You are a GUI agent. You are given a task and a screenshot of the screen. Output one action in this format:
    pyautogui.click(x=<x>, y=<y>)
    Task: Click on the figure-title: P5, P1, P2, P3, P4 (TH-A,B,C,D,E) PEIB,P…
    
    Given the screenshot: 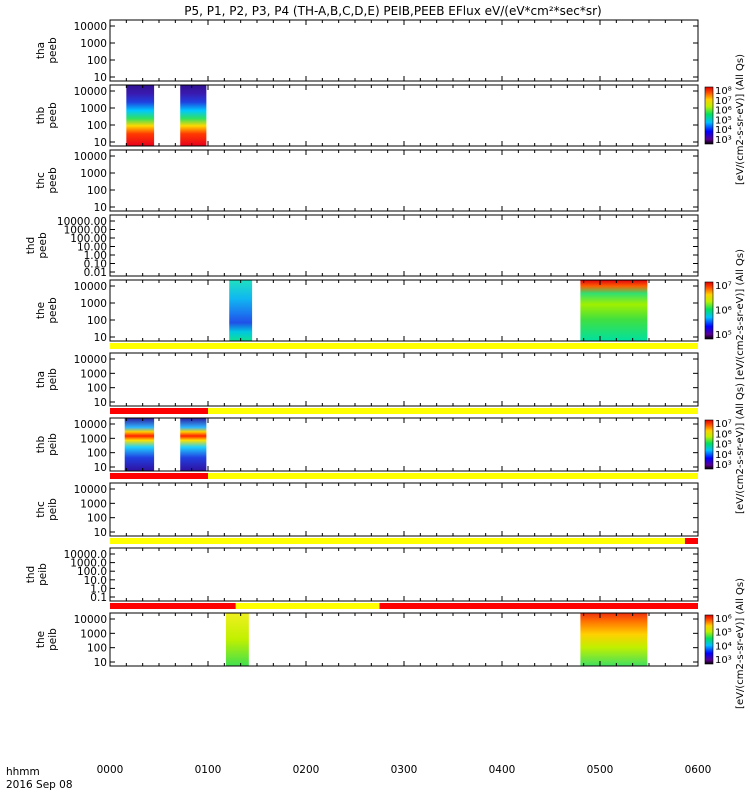 What is the action you would take?
    pyautogui.click(x=392, y=11)
    